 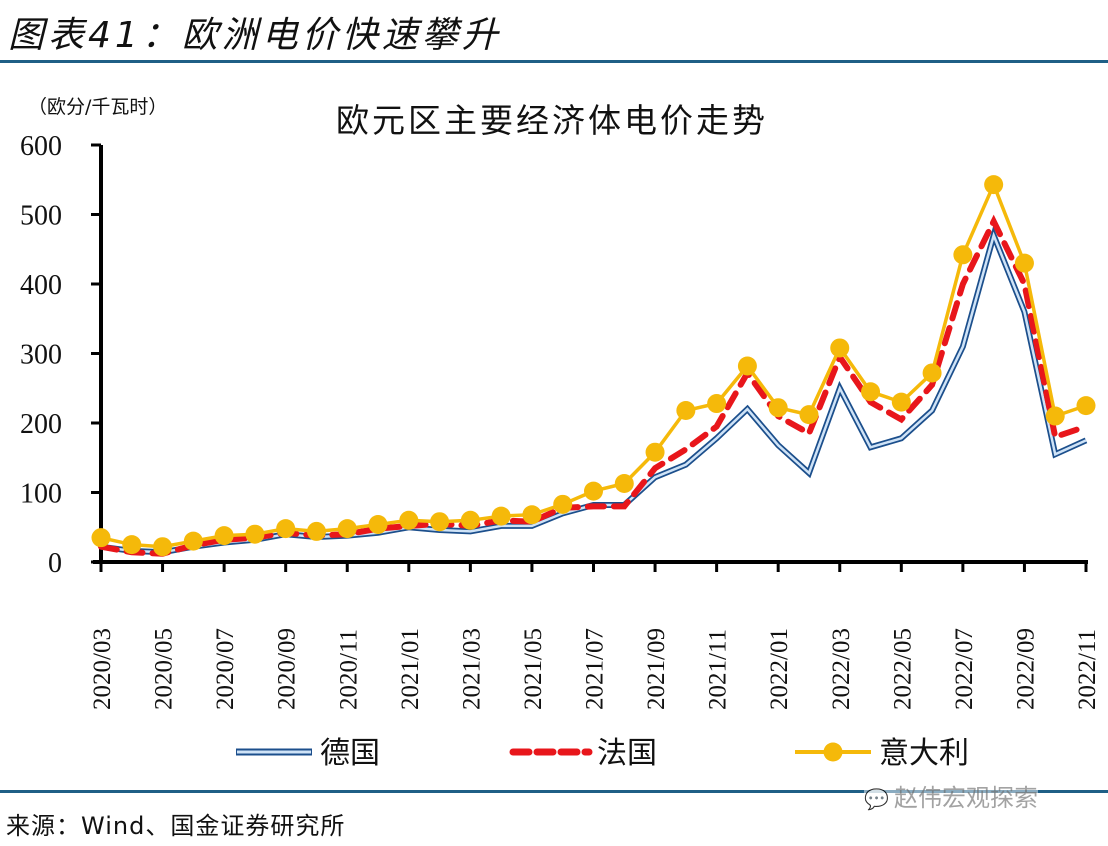 What do you see at coordinates (841, 669) in the screenshot?
I see `x-tick-label: 2022/03` at bounding box center [841, 669].